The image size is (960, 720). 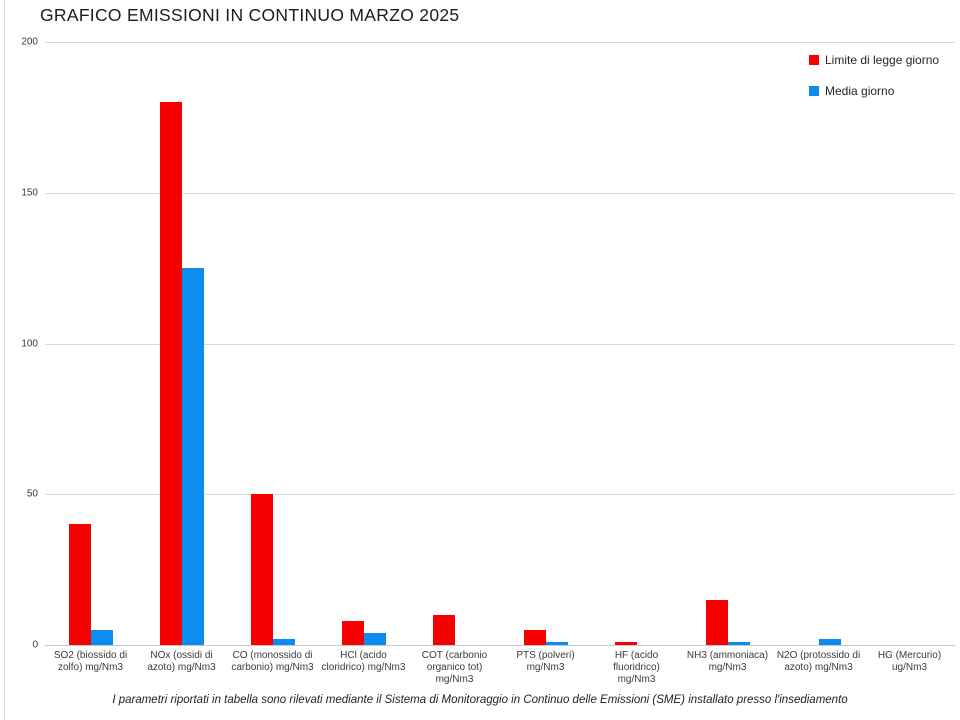 I want to click on legend: Limite di legge giorno Media giorno, so click(x=874, y=83).